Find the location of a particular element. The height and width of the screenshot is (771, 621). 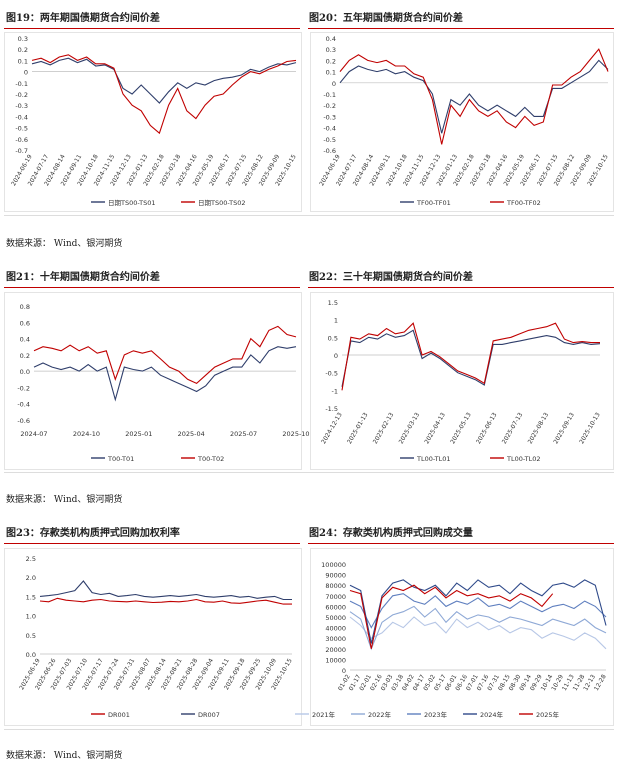

x-tick-label: 2025-10-13 is located at coordinates (590, 428).